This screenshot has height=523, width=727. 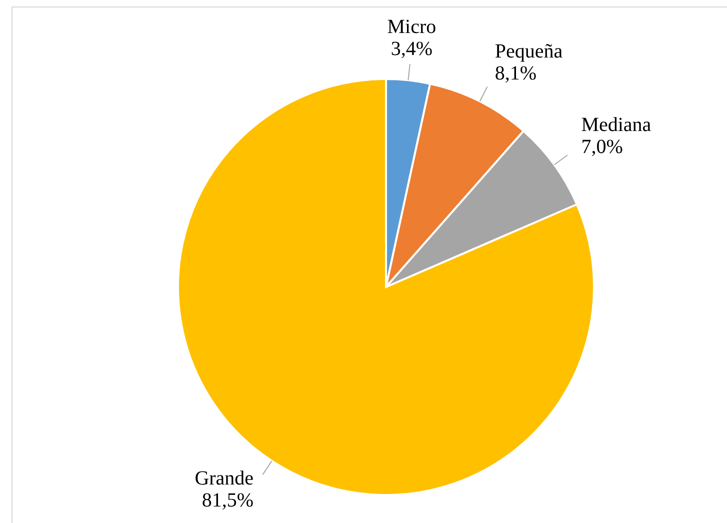 What do you see at coordinates (602, 147) in the screenshot?
I see `data-label: 7,0%` at bounding box center [602, 147].